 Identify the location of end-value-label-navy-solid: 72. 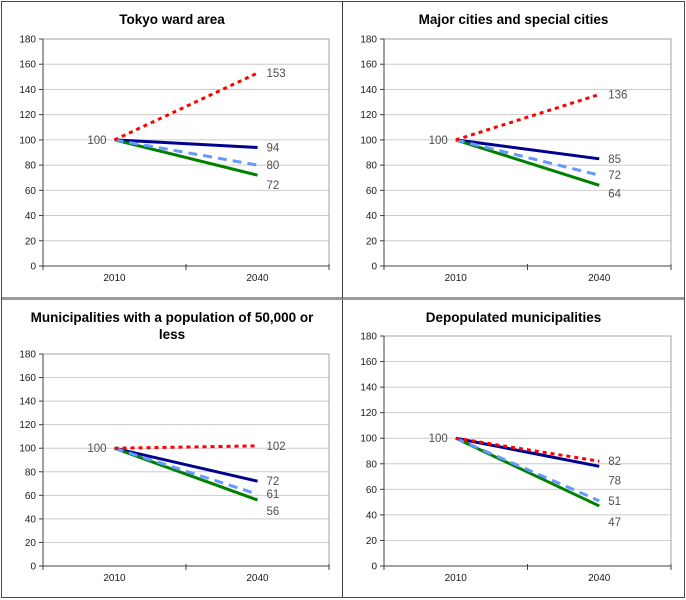
(273, 482).